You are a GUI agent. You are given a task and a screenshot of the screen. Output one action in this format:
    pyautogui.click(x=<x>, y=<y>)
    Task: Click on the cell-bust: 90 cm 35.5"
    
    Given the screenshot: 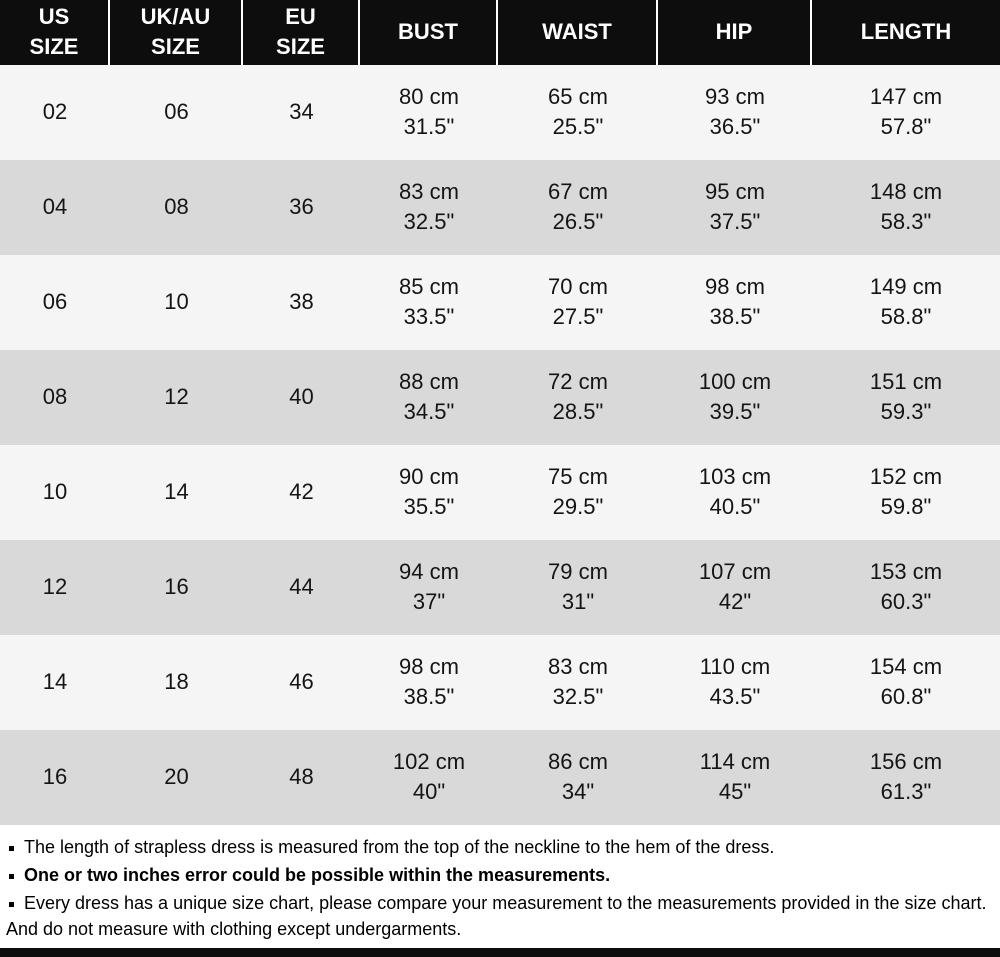 What is the action you would take?
    pyautogui.click(x=429, y=492)
    